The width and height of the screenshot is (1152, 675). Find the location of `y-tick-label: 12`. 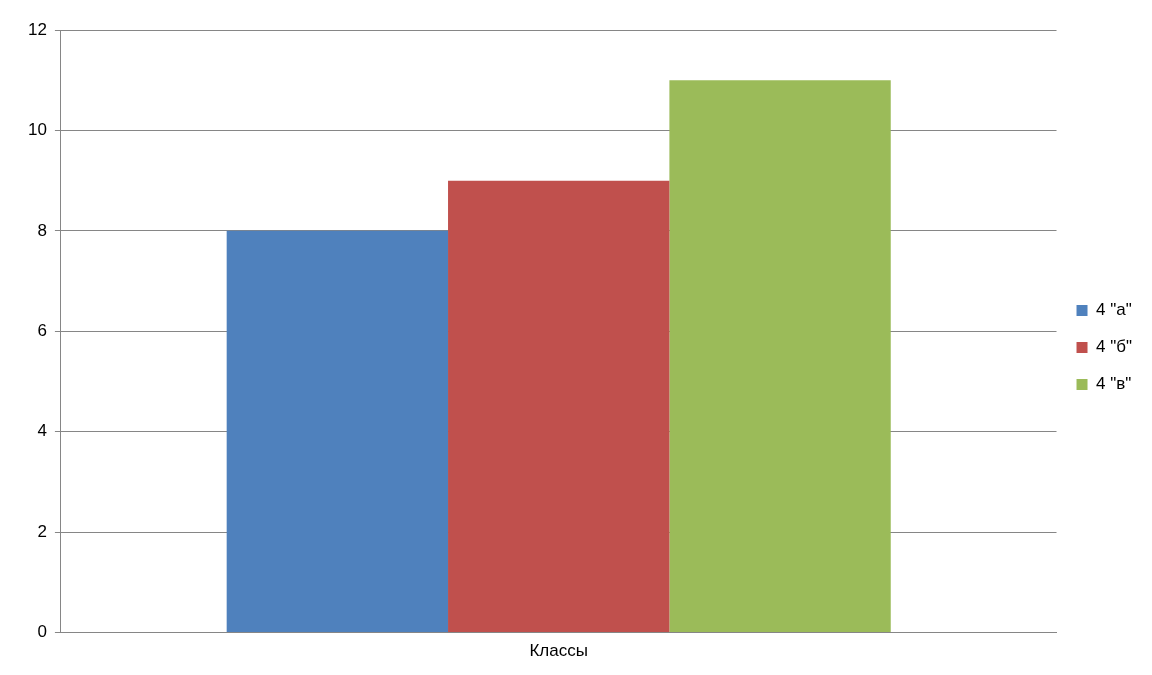

y-tick-label: 12 is located at coordinates (37, 29).